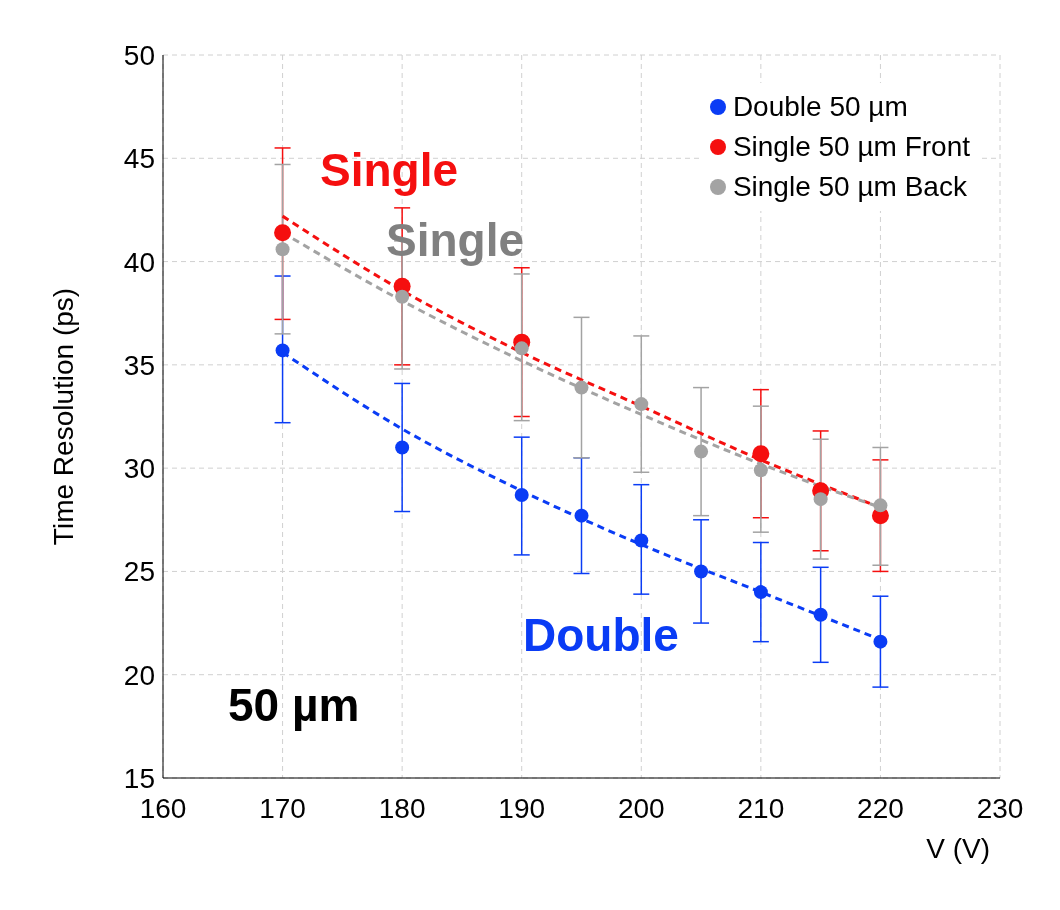 This screenshot has width=1060, height=910. What do you see at coordinates (139, 365) in the screenshot?
I see `y-tick-label: 35` at bounding box center [139, 365].